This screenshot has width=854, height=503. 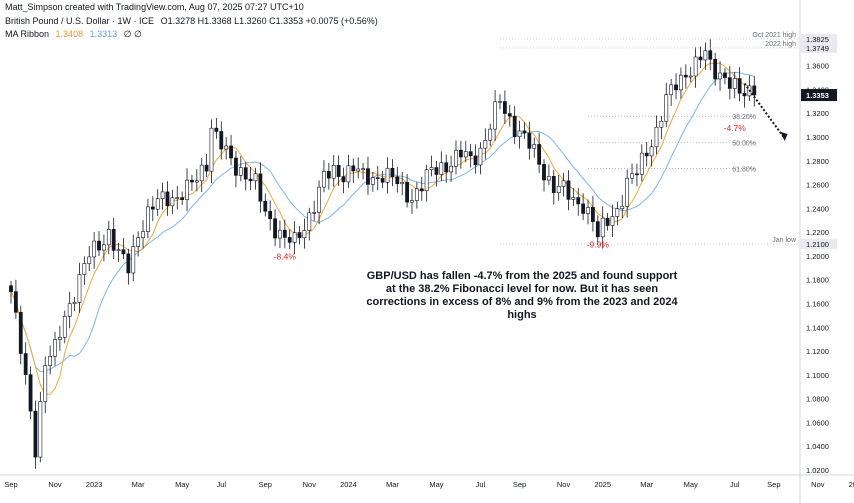 What do you see at coordinates (348, 484) in the screenshot?
I see `x-tick-label: 2024` at bounding box center [348, 484].